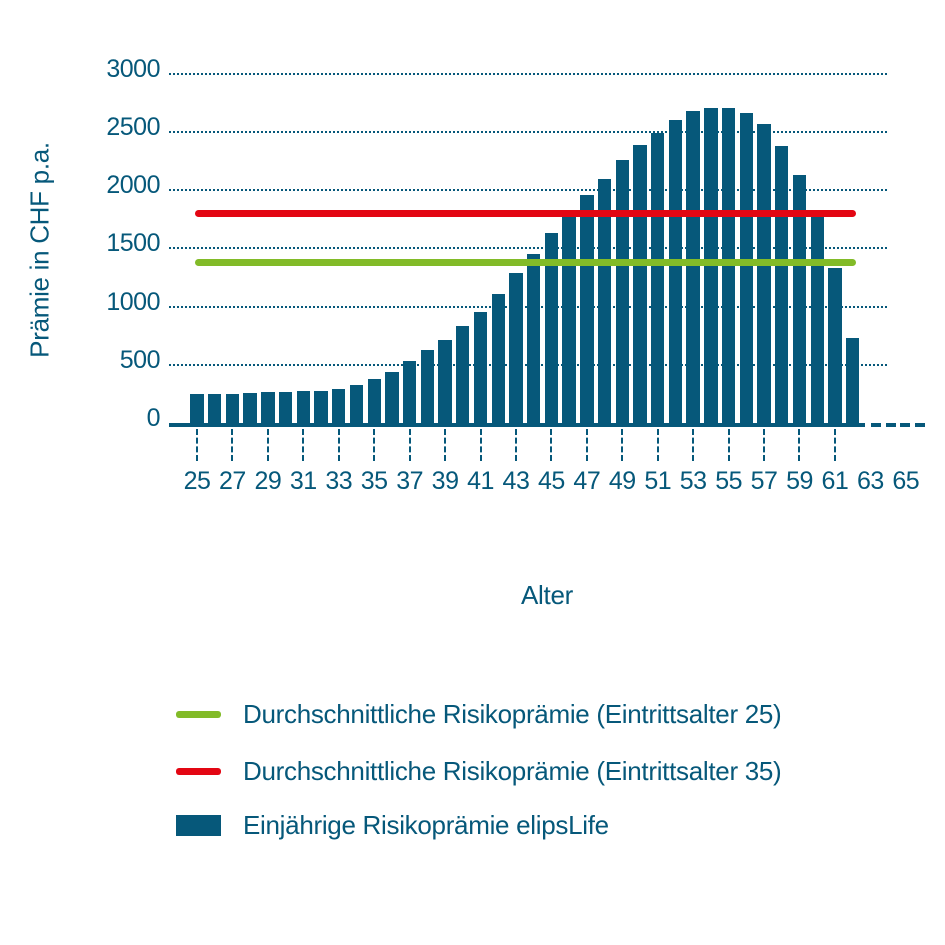 The image size is (945, 945). Describe the element at coordinates (528, 190) in the screenshot. I see `y-gridline-2000` at that location.